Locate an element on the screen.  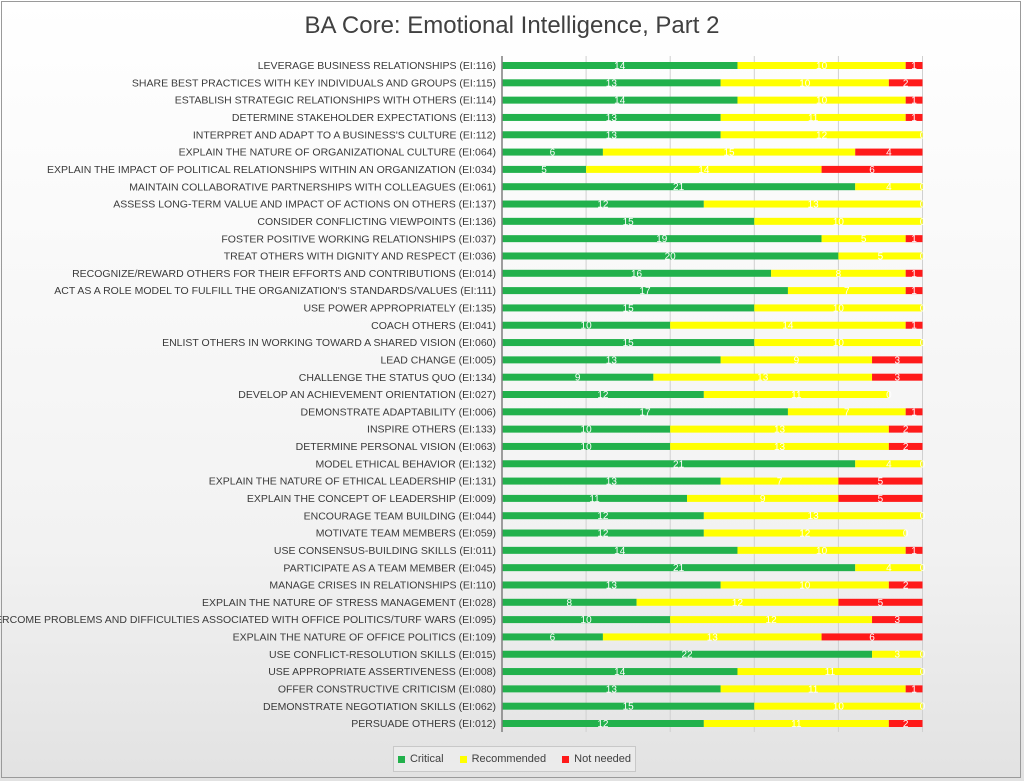
legend-swatch-critical is located at coordinates (401, 759).